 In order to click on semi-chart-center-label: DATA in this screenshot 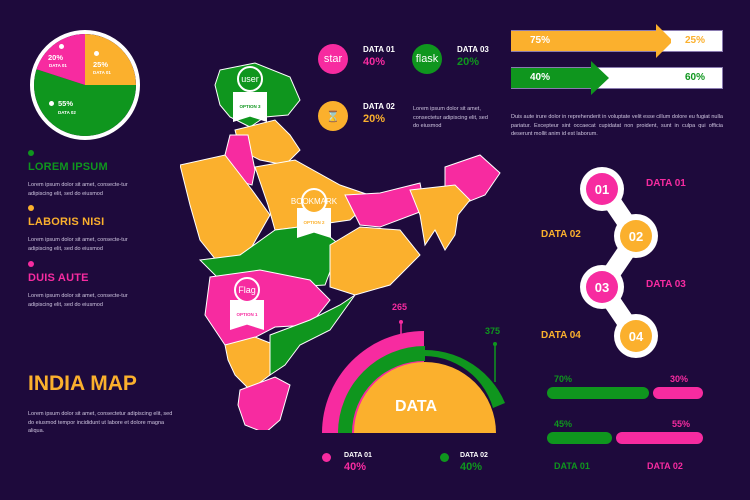, I will do `click(416, 406)`.